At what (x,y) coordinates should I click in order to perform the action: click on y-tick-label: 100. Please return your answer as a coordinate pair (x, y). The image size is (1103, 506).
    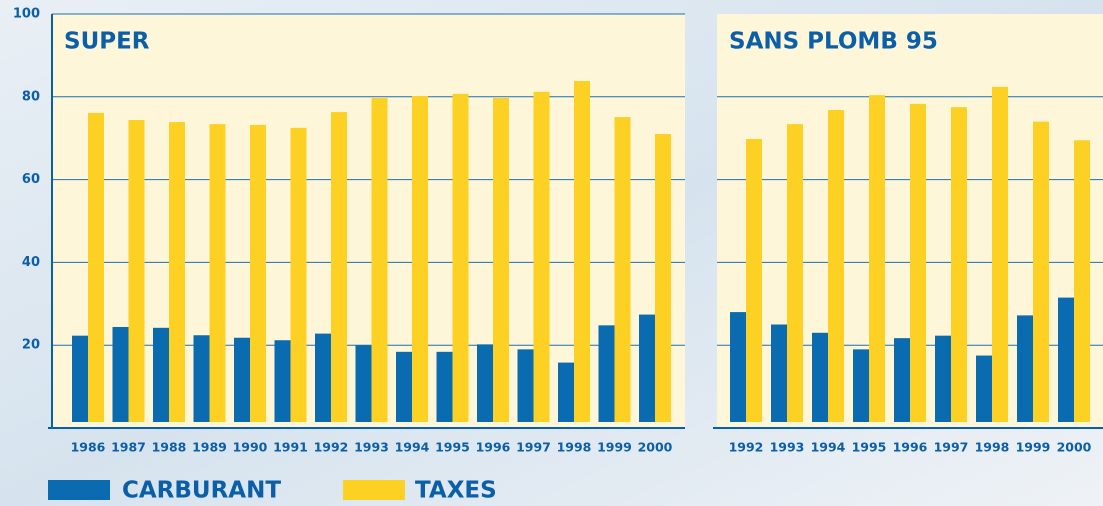
    Looking at the image, I should click on (26, 14).